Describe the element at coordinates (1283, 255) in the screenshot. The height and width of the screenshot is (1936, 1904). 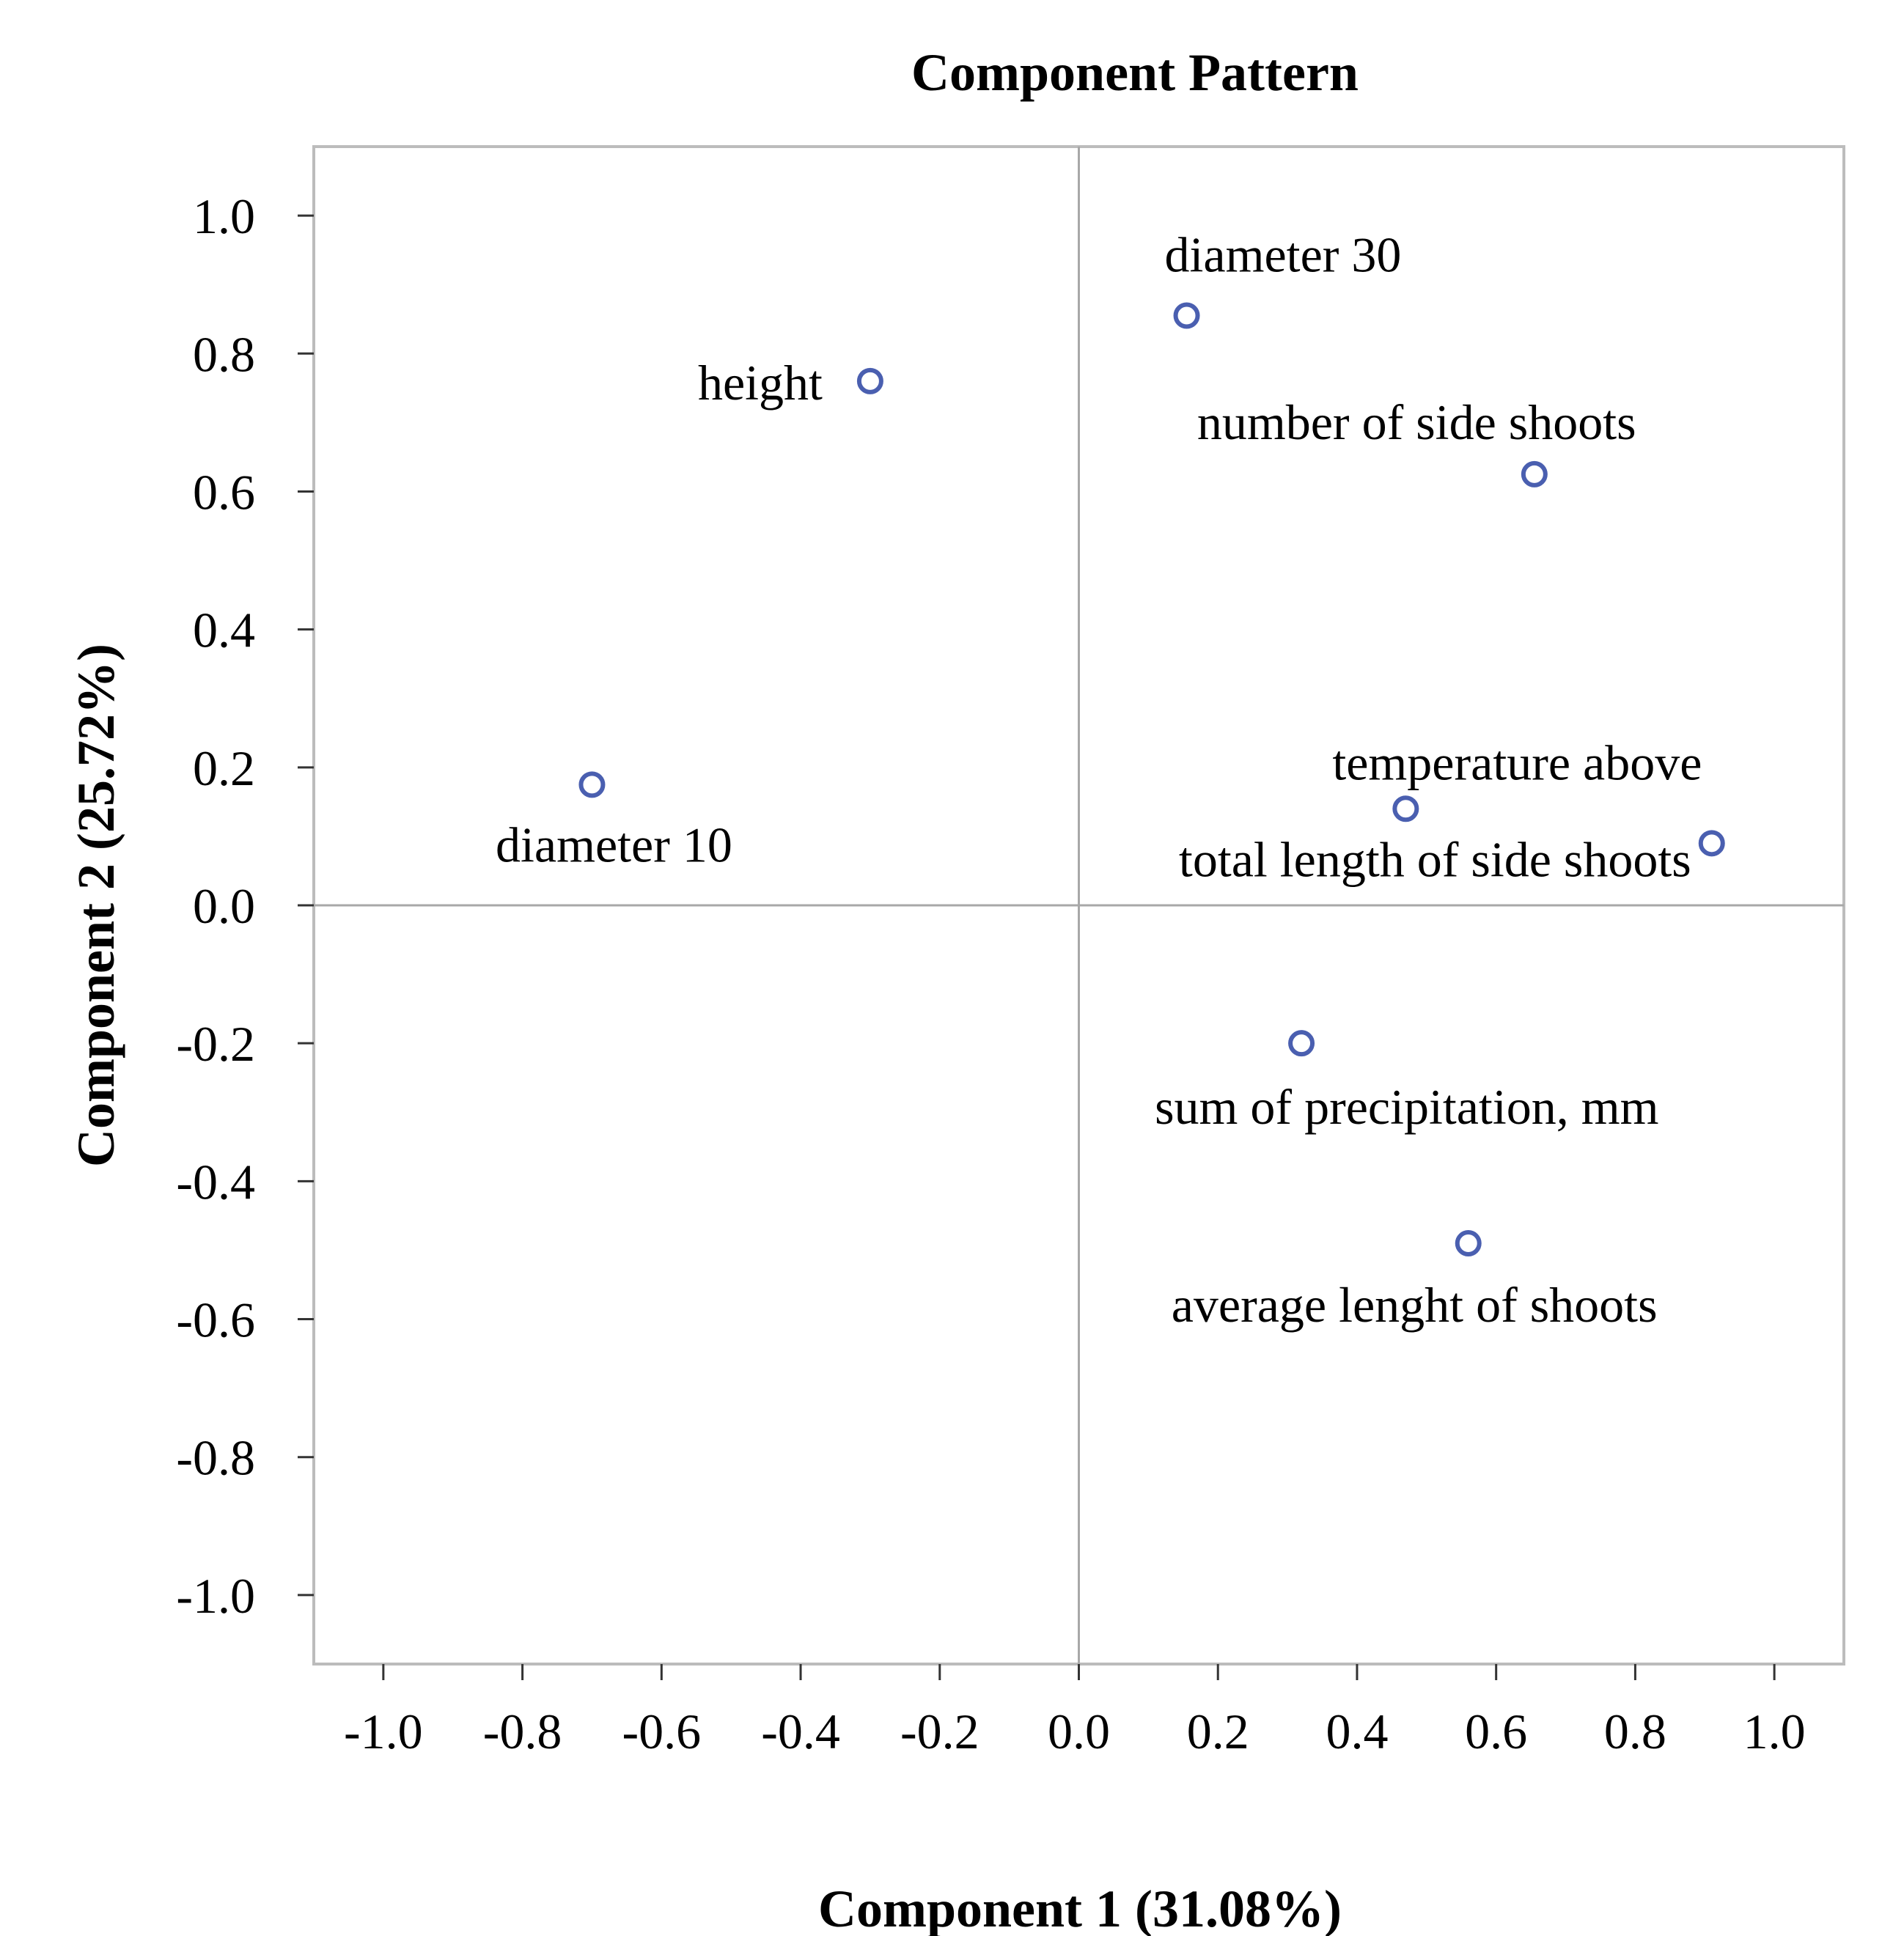
I see `data-point-label: diameter 30` at that location.